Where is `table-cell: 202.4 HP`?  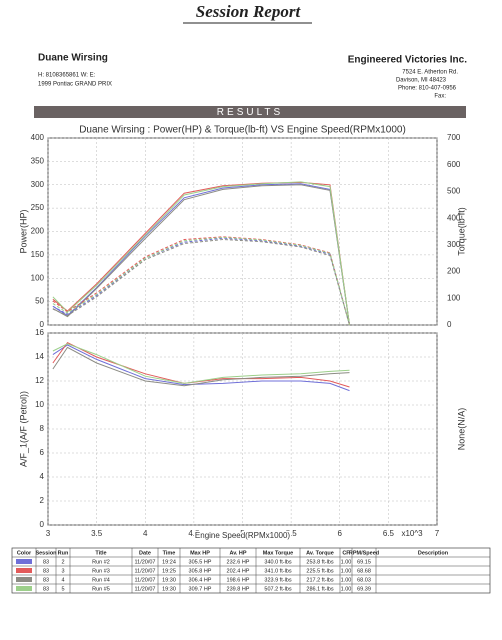 table-cell: 202.4 HP is located at coordinates (238, 571).